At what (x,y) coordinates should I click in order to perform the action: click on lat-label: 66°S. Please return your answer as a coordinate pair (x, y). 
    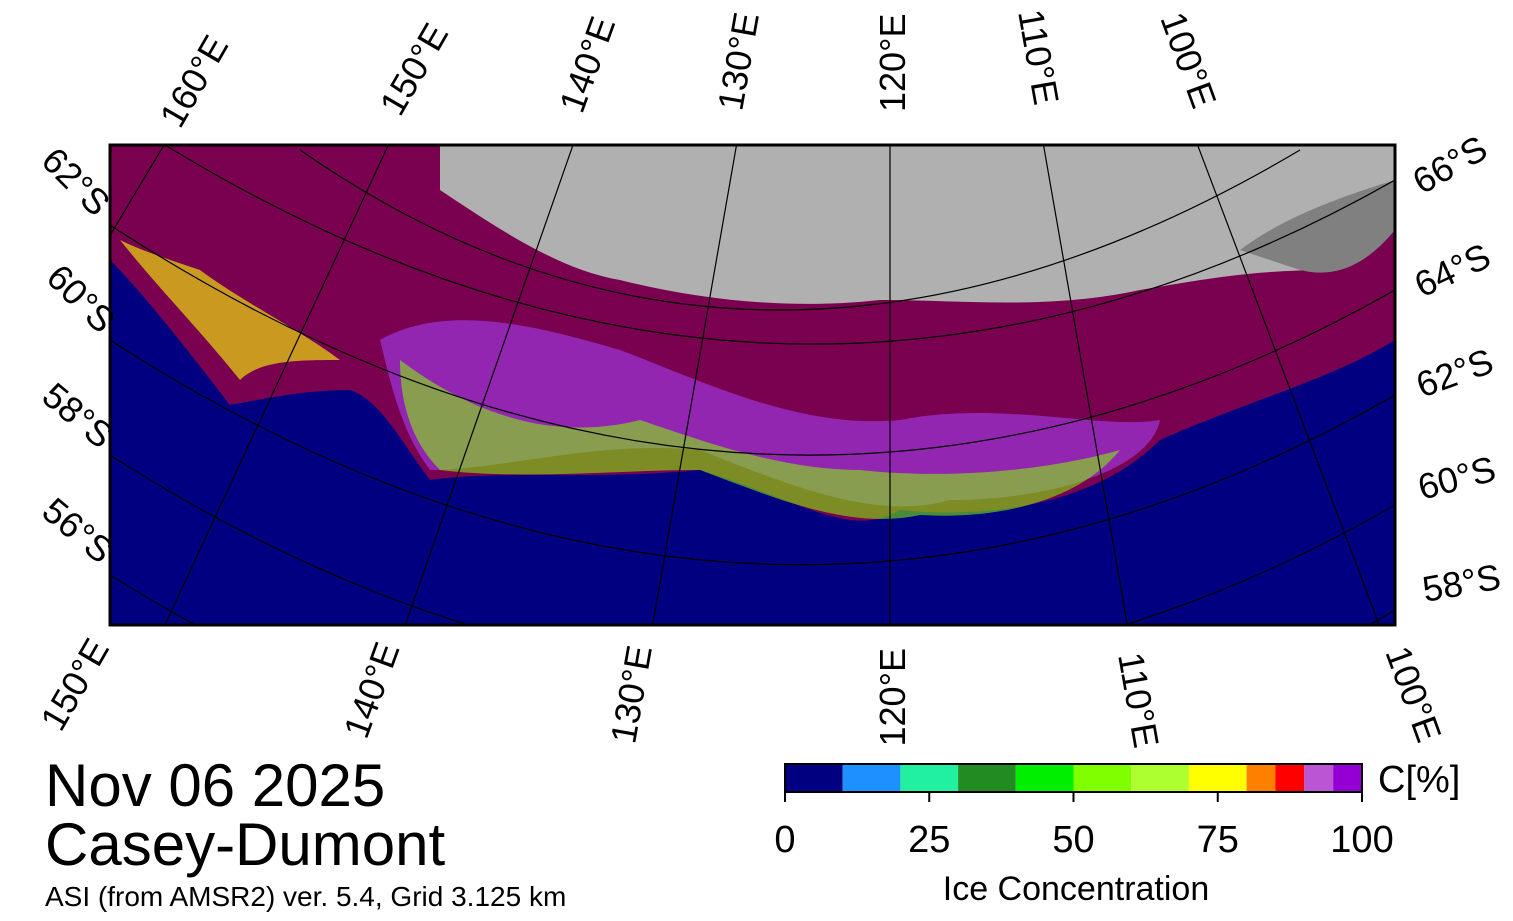
    Looking at the image, I should click on (1450, 164).